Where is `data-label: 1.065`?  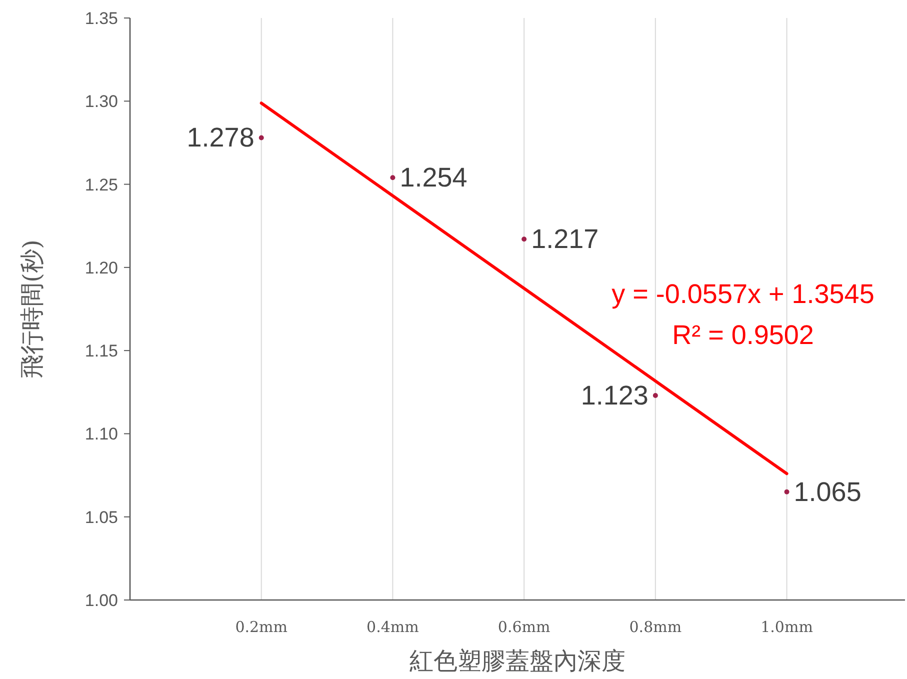
data-label: 1.065 is located at coordinates (828, 491).